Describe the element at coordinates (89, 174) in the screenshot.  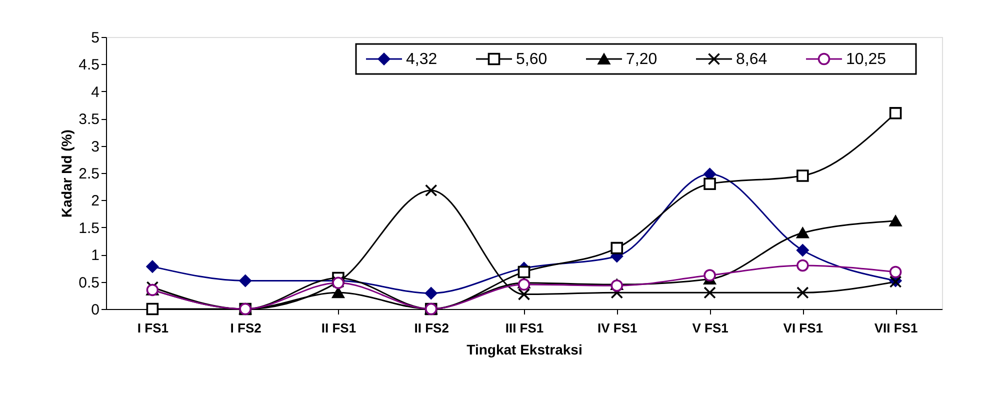
I see `y-tick-label: 2.5` at that location.